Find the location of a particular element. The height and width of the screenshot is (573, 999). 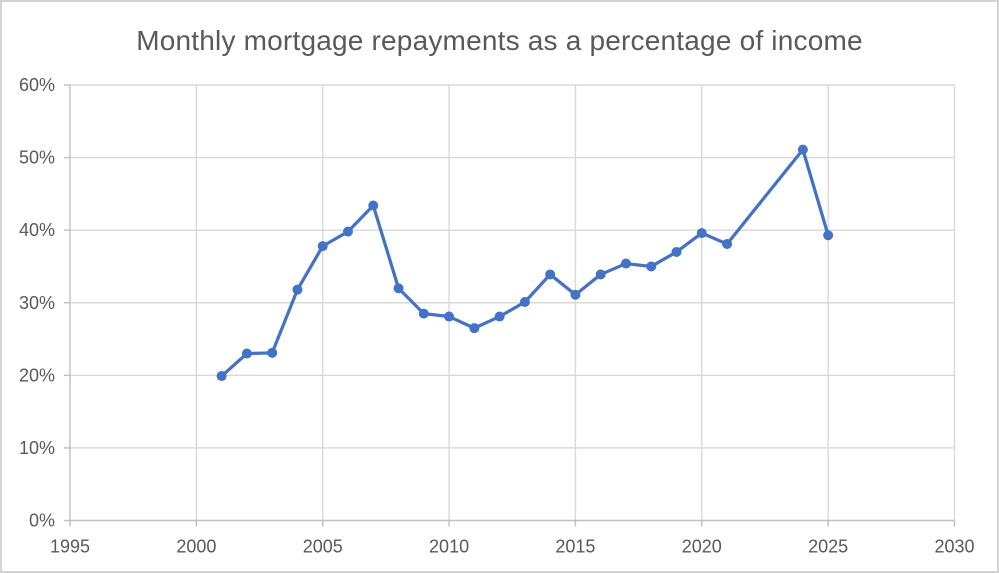

x-tick-label: 2005 is located at coordinates (323, 547).